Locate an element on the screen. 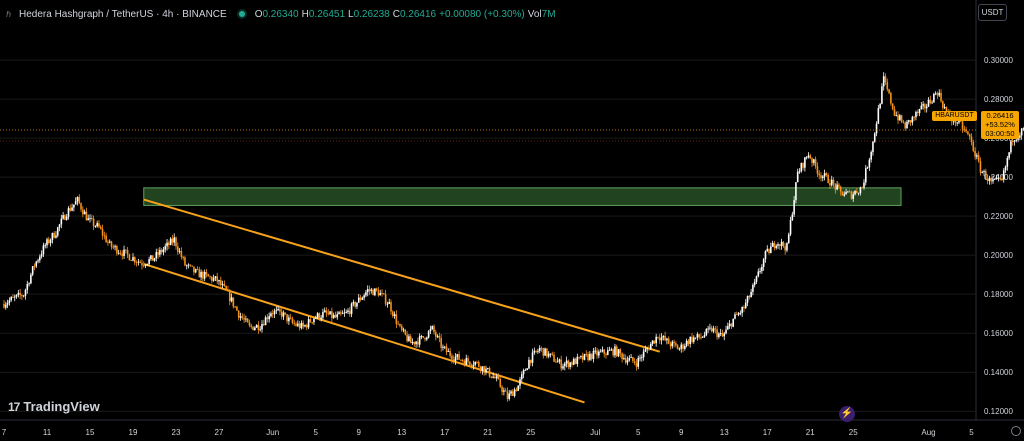 This screenshot has width=1024, height=441. last-price: 0.26416 is located at coordinates (1000, 115).